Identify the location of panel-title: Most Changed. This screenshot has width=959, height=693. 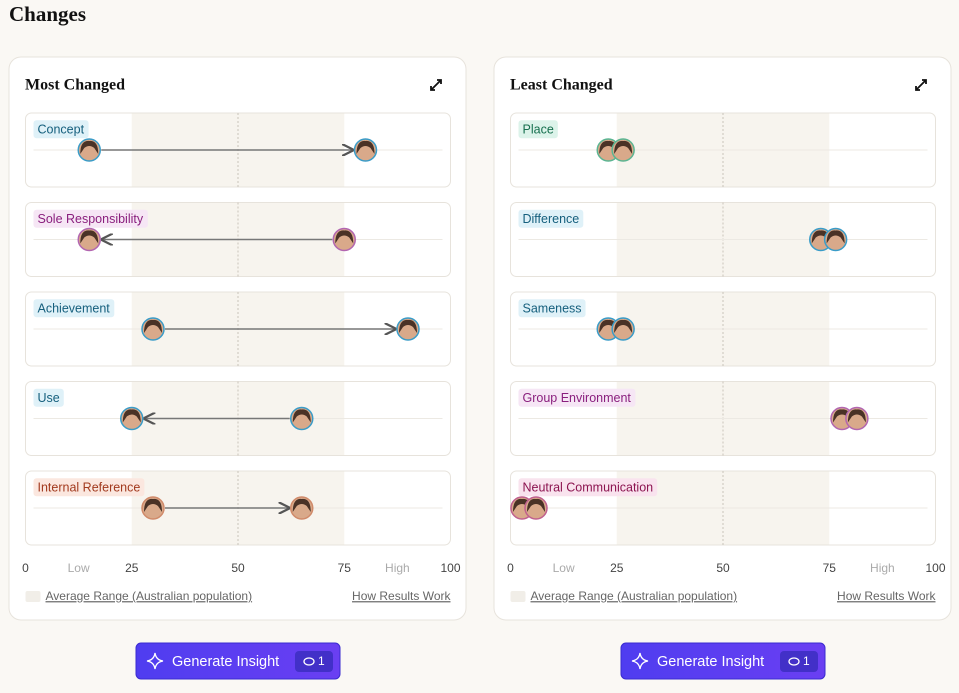
(75, 85).